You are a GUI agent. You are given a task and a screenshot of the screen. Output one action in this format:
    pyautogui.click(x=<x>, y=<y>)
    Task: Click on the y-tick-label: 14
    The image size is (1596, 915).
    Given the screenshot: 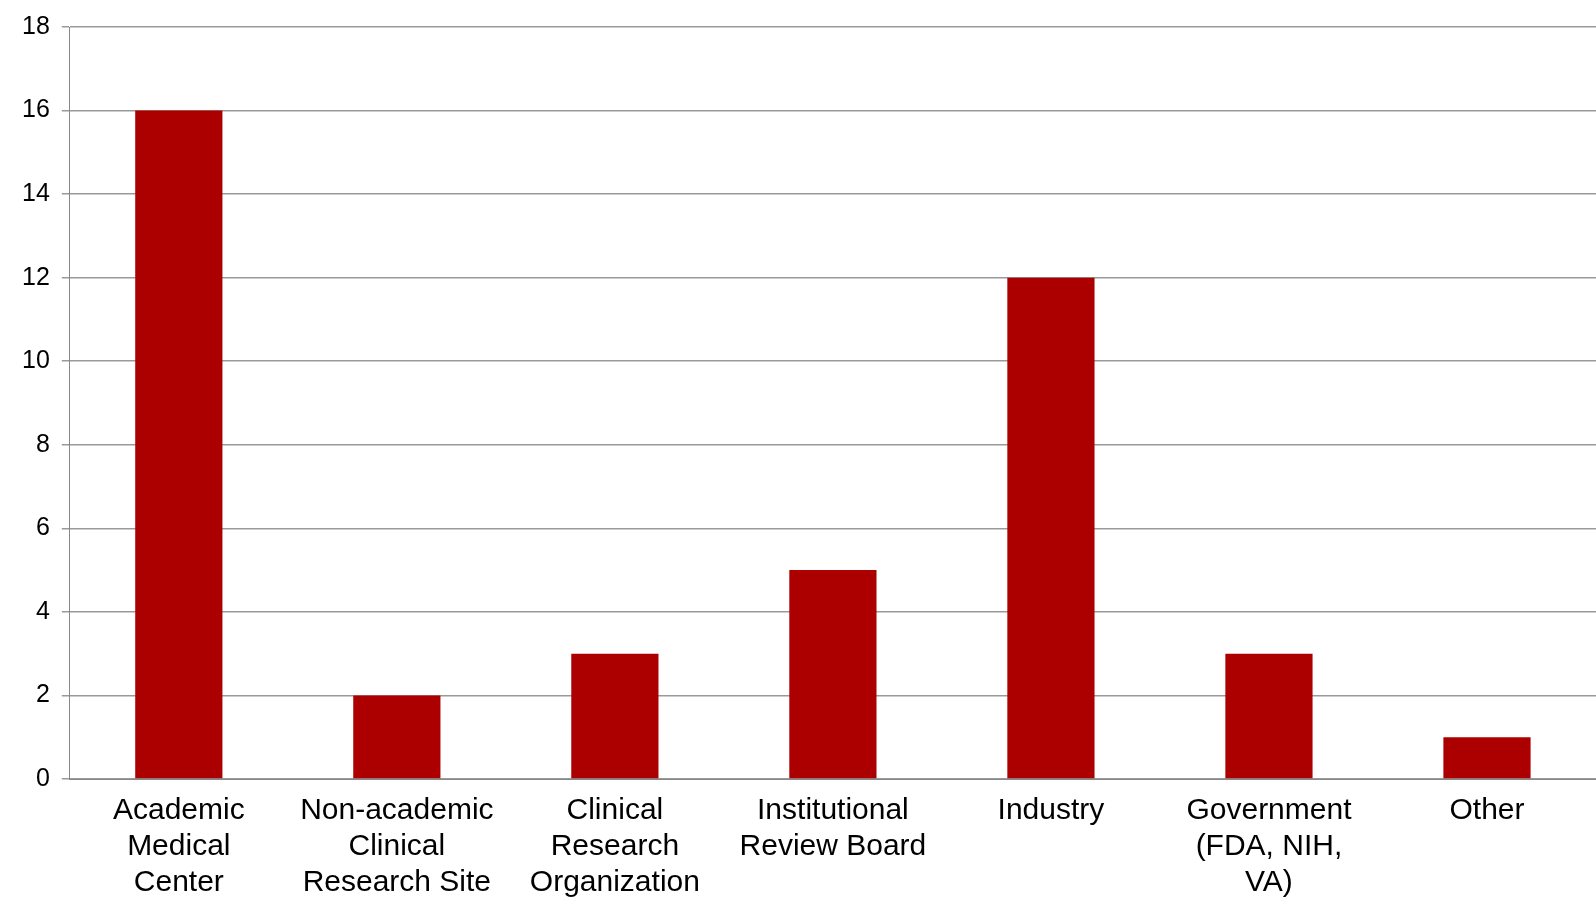 What is the action you would take?
    pyautogui.click(x=36, y=192)
    